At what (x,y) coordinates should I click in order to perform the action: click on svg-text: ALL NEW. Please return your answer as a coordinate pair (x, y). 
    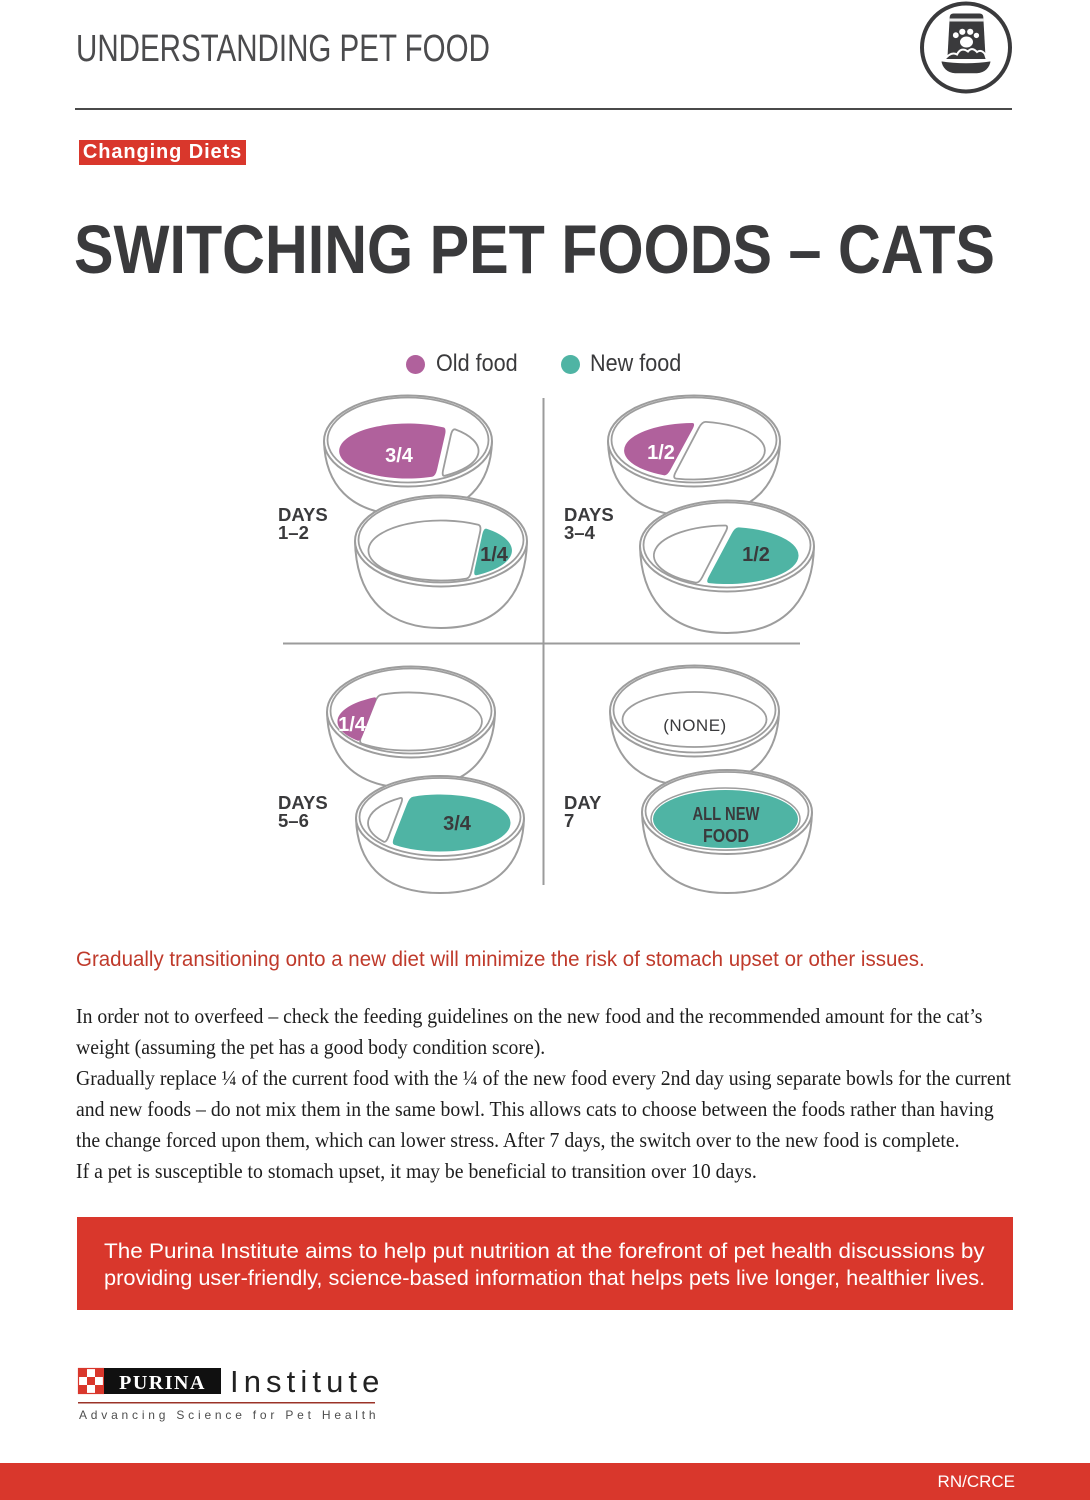
    Looking at the image, I should click on (726, 814).